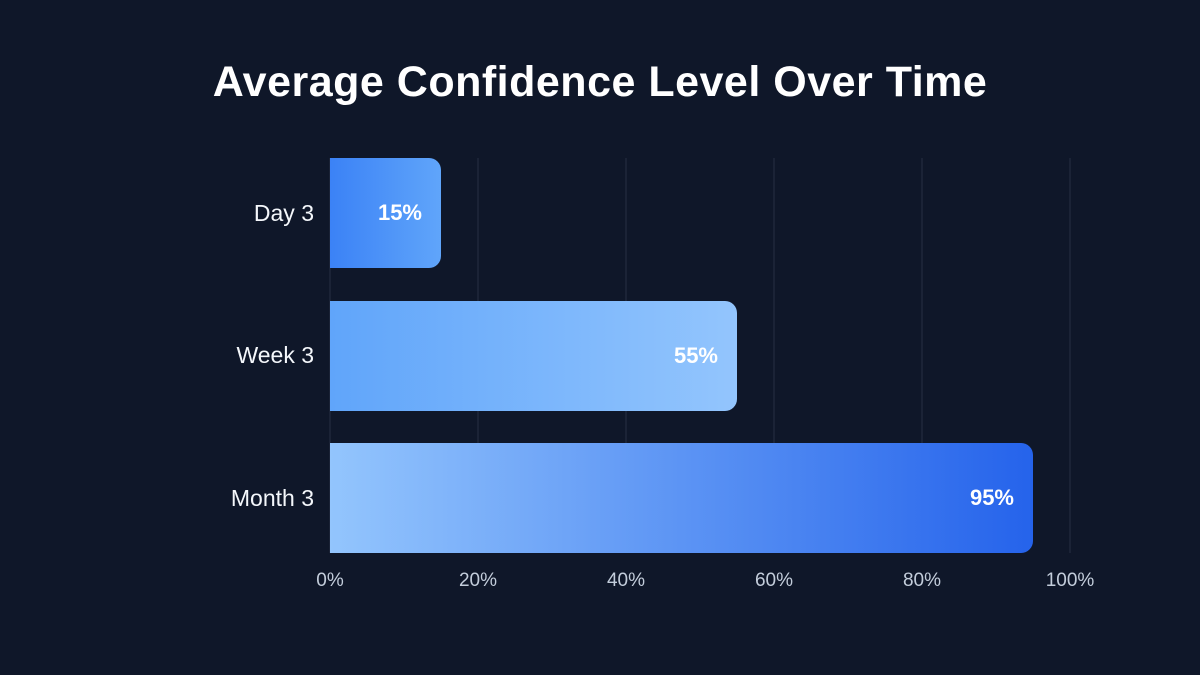 Image resolution: width=1200 pixels, height=675 pixels. What do you see at coordinates (626, 580) in the screenshot?
I see `x-tick-label: 40%` at bounding box center [626, 580].